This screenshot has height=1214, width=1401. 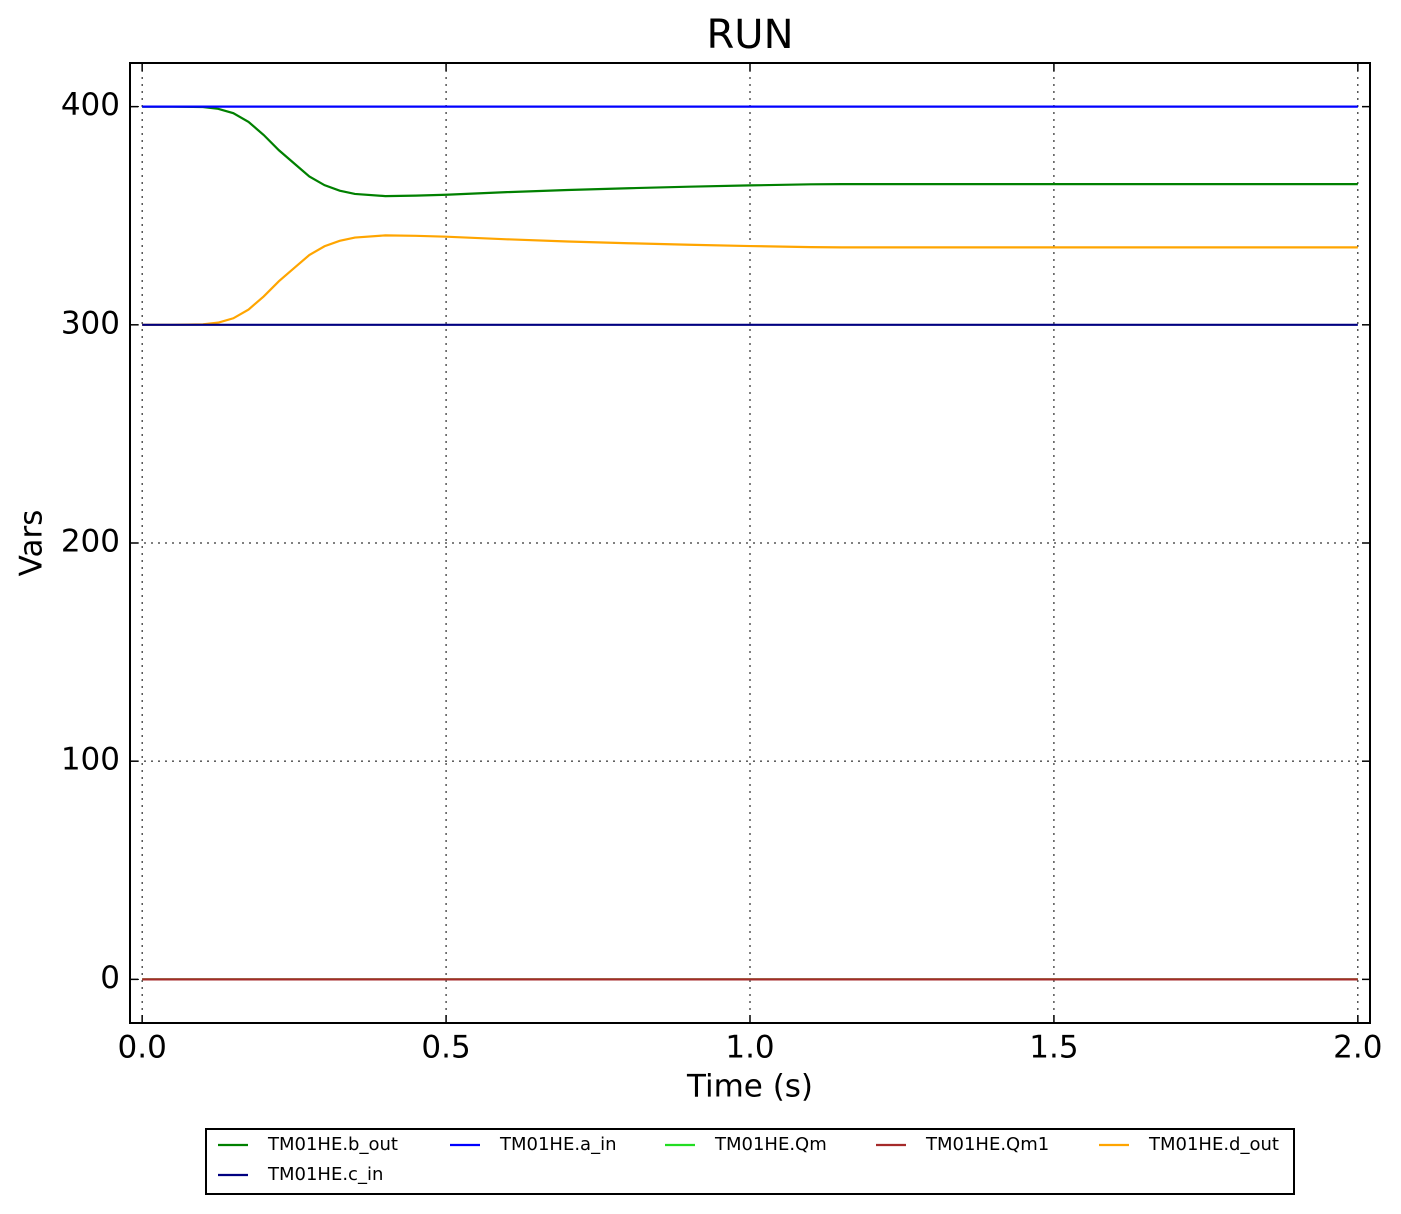 What do you see at coordinates (987, 1144) in the screenshot?
I see `legend-label: TM01HE.Qm1` at bounding box center [987, 1144].